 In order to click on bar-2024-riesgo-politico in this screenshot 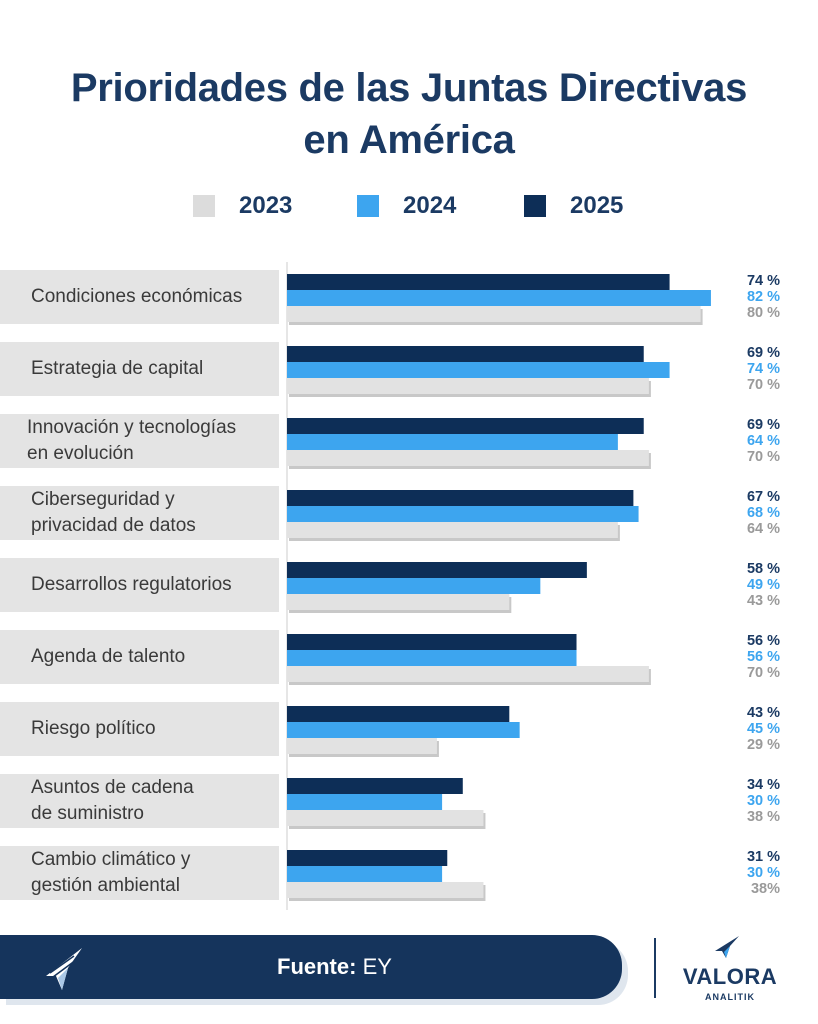, I will do `click(403, 730)`.